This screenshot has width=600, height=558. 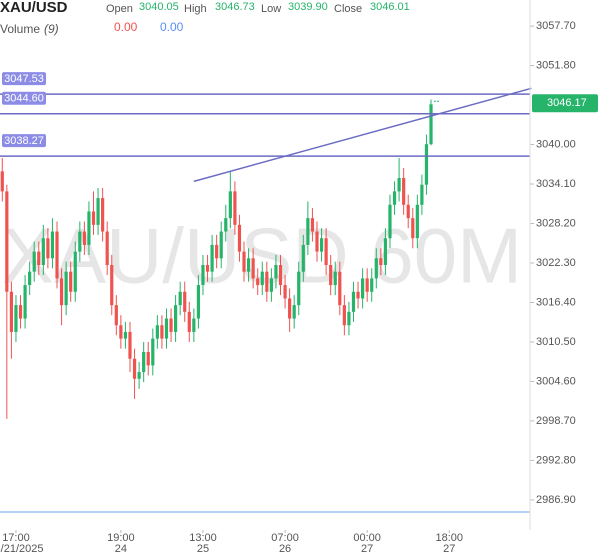 What do you see at coordinates (24, 99) in the screenshot?
I see `level-label: 3044.60` at bounding box center [24, 99].